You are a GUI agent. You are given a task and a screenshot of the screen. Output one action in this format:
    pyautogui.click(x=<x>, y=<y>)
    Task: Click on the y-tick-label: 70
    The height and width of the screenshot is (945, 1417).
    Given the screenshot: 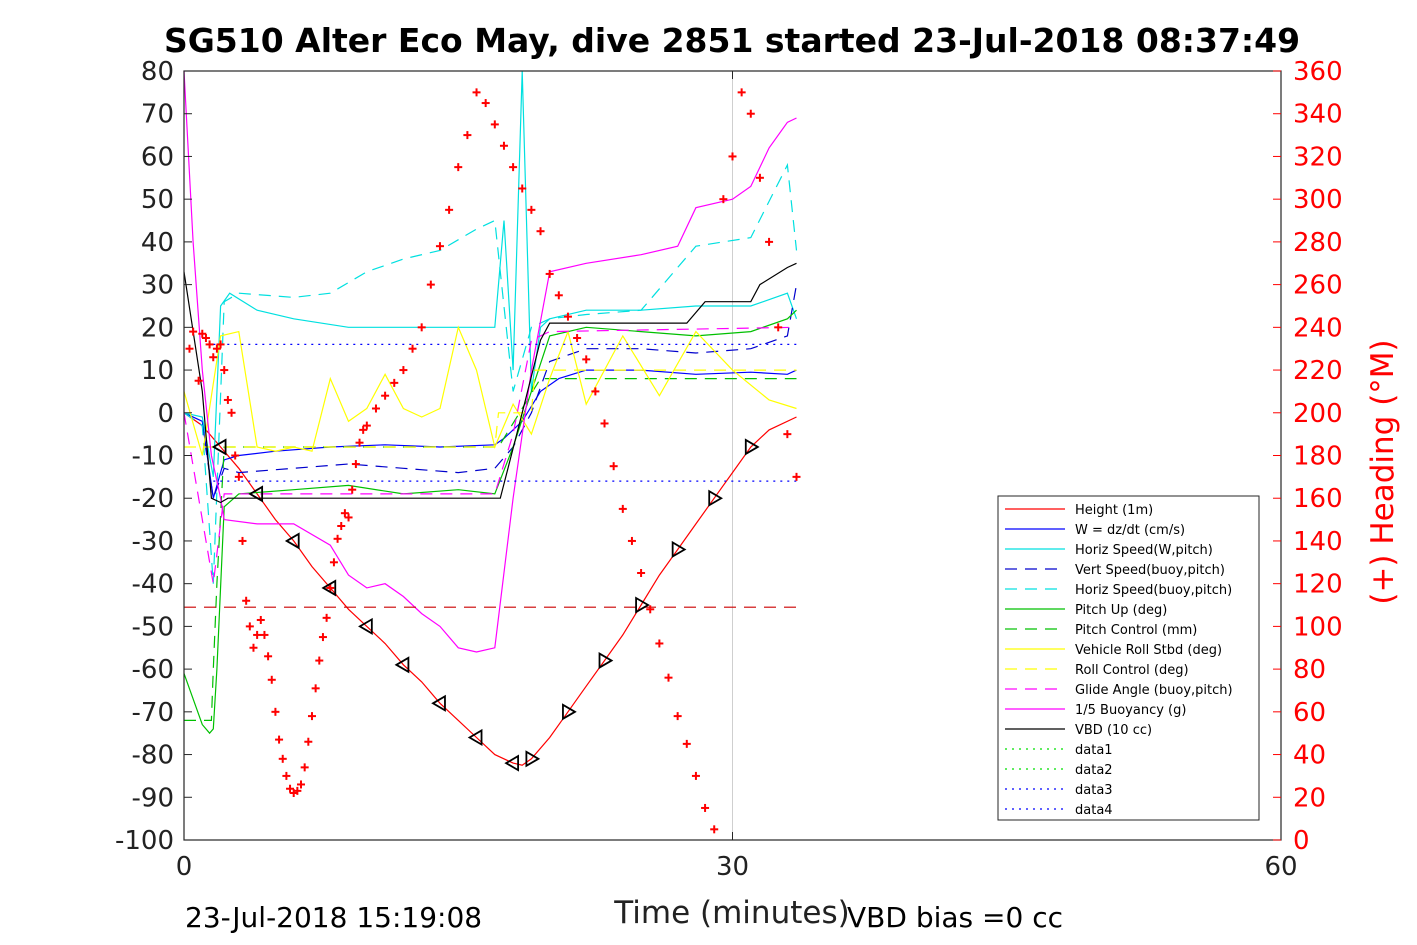 What is the action you would take?
    pyautogui.click(x=157, y=115)
    